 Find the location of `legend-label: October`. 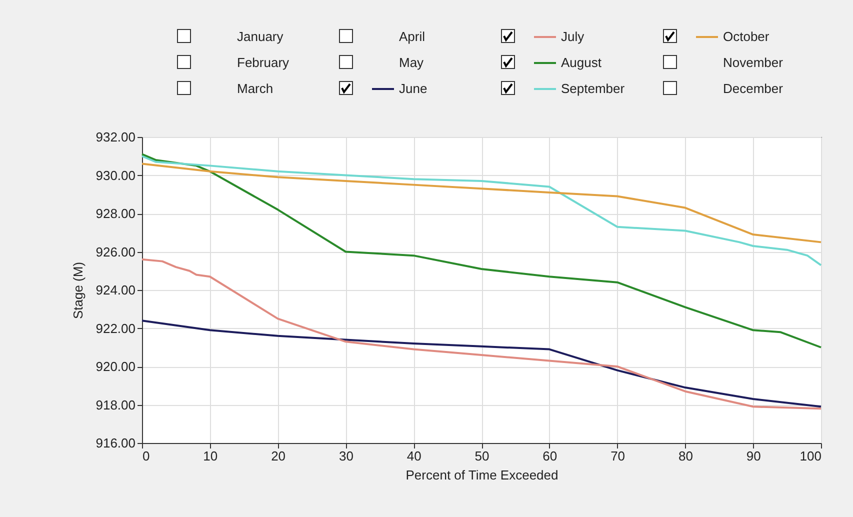

legend-label: October is located at coordinates (746, 36).